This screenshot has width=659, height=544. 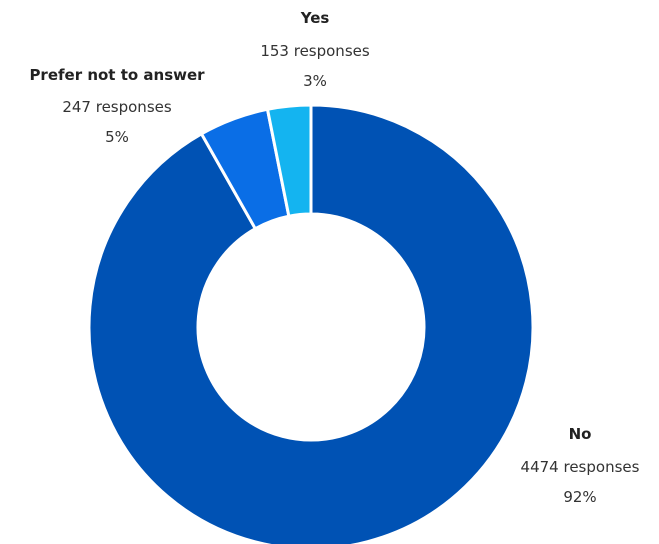 I want to click on slice-label-prefer-not-count: 247 responses, so click(x=117, y=107).